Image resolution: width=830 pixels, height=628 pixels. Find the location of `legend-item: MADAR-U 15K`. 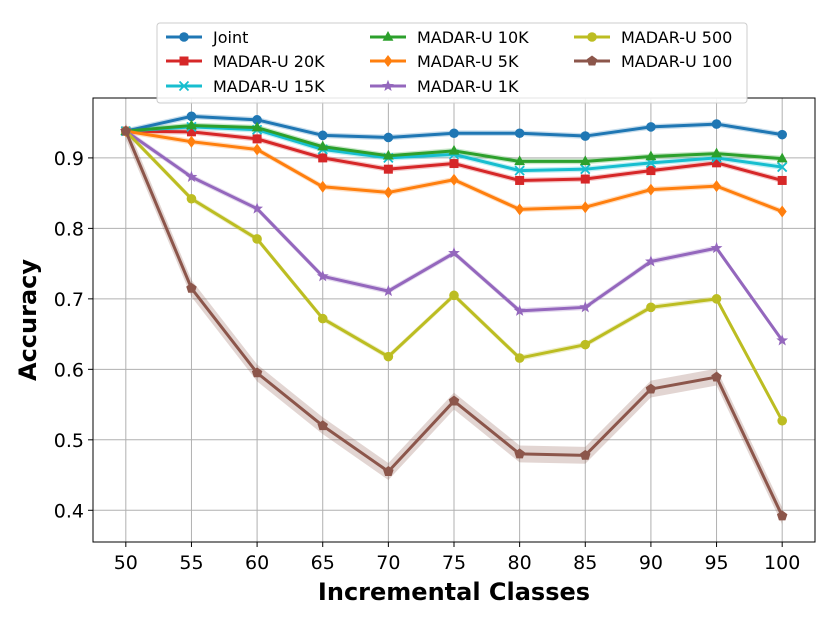

legend-item: MADAR-U 15K is located at coordinates (245, 86).